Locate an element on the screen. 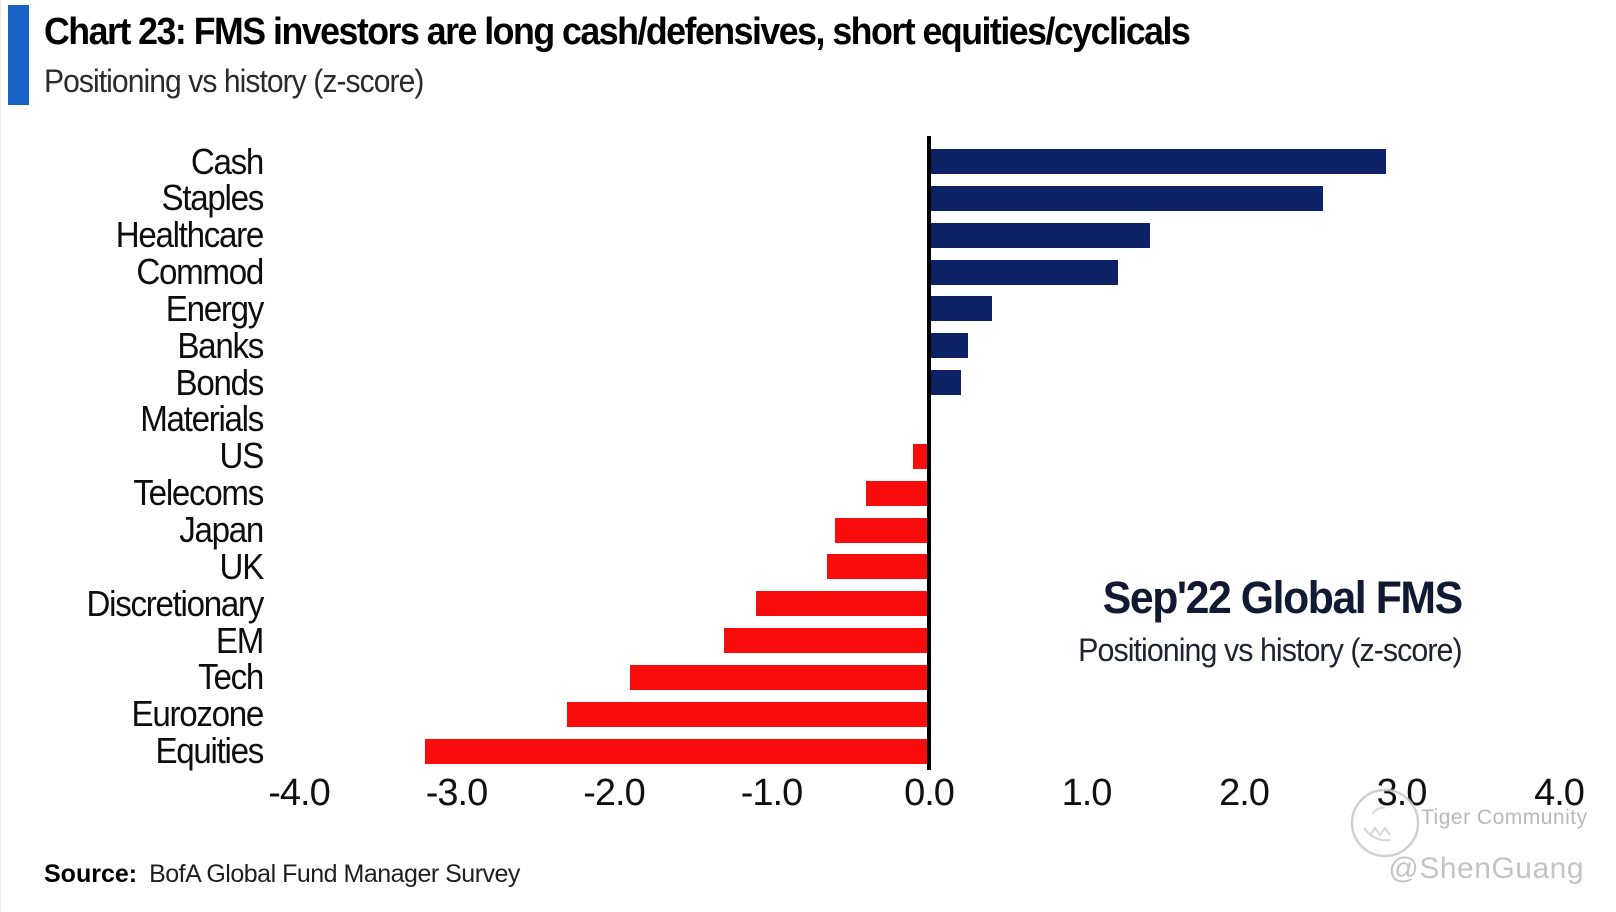  category-label-staples: Staples is located at coordinates (213, 198).